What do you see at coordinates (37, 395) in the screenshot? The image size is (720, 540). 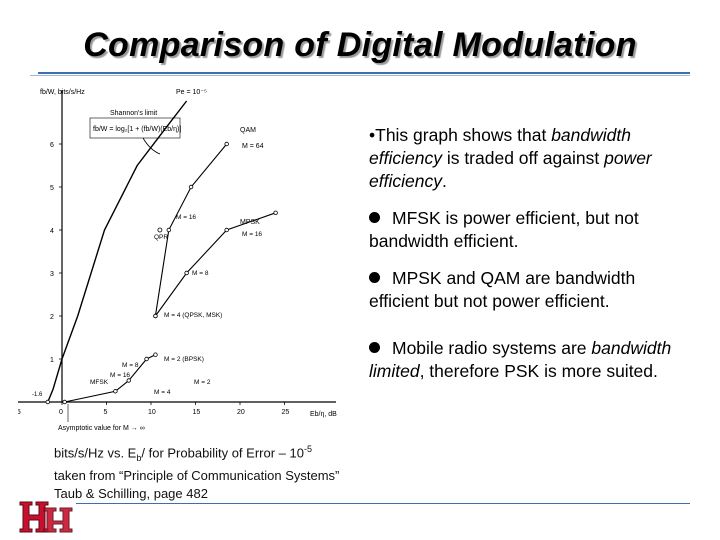 I see `asymptote-value: -1.6` at bounding box center [37, 395].